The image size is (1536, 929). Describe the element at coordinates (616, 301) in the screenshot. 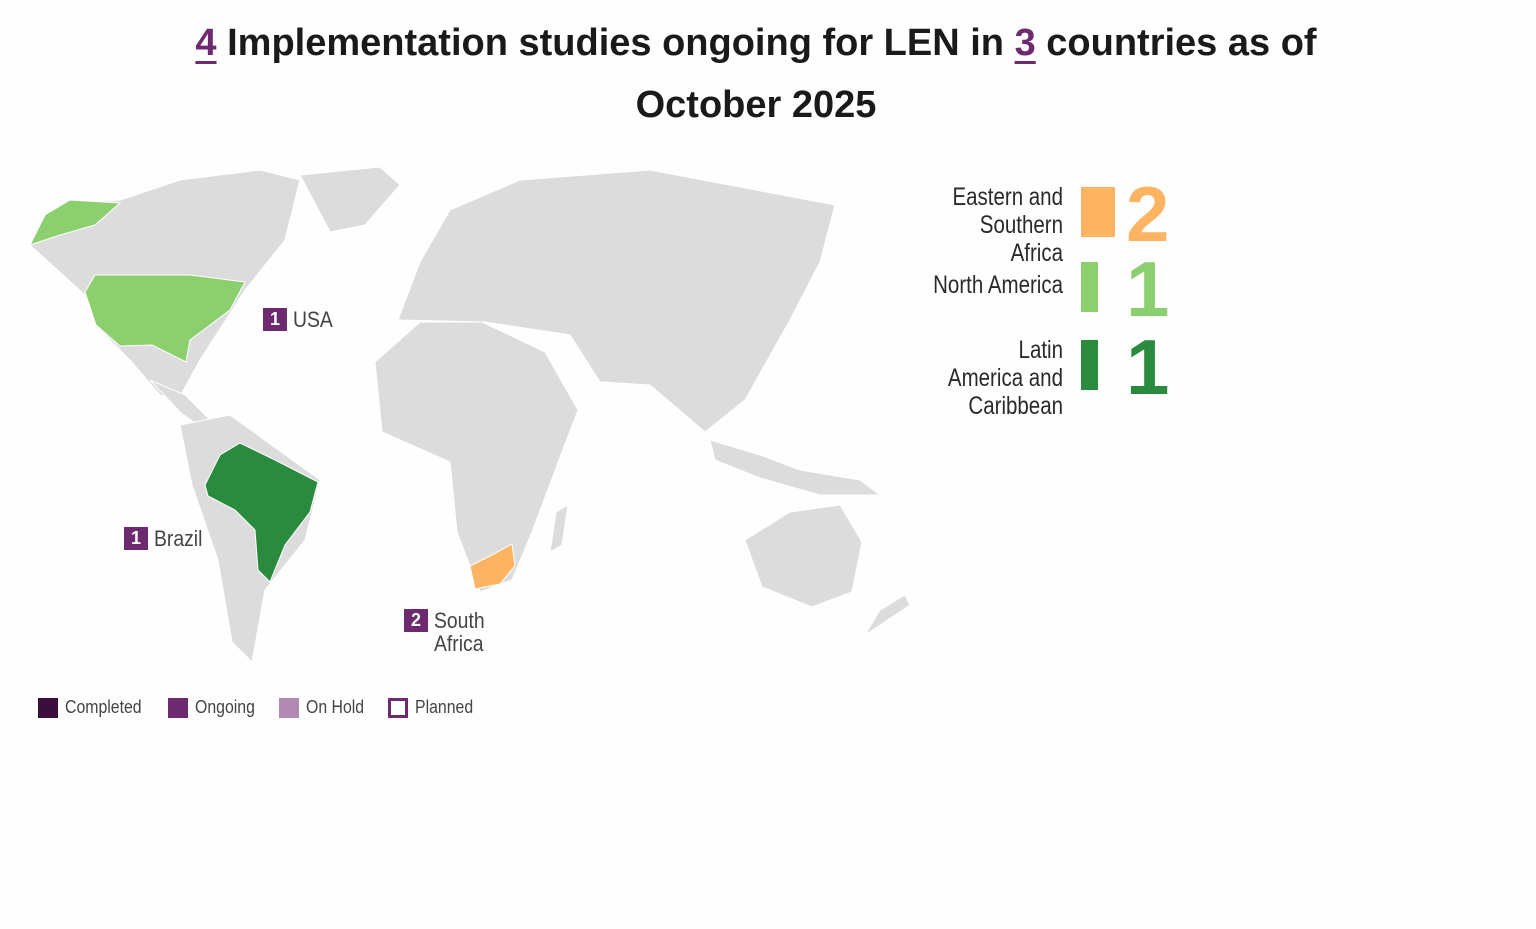

I see `eurasia` at that location.